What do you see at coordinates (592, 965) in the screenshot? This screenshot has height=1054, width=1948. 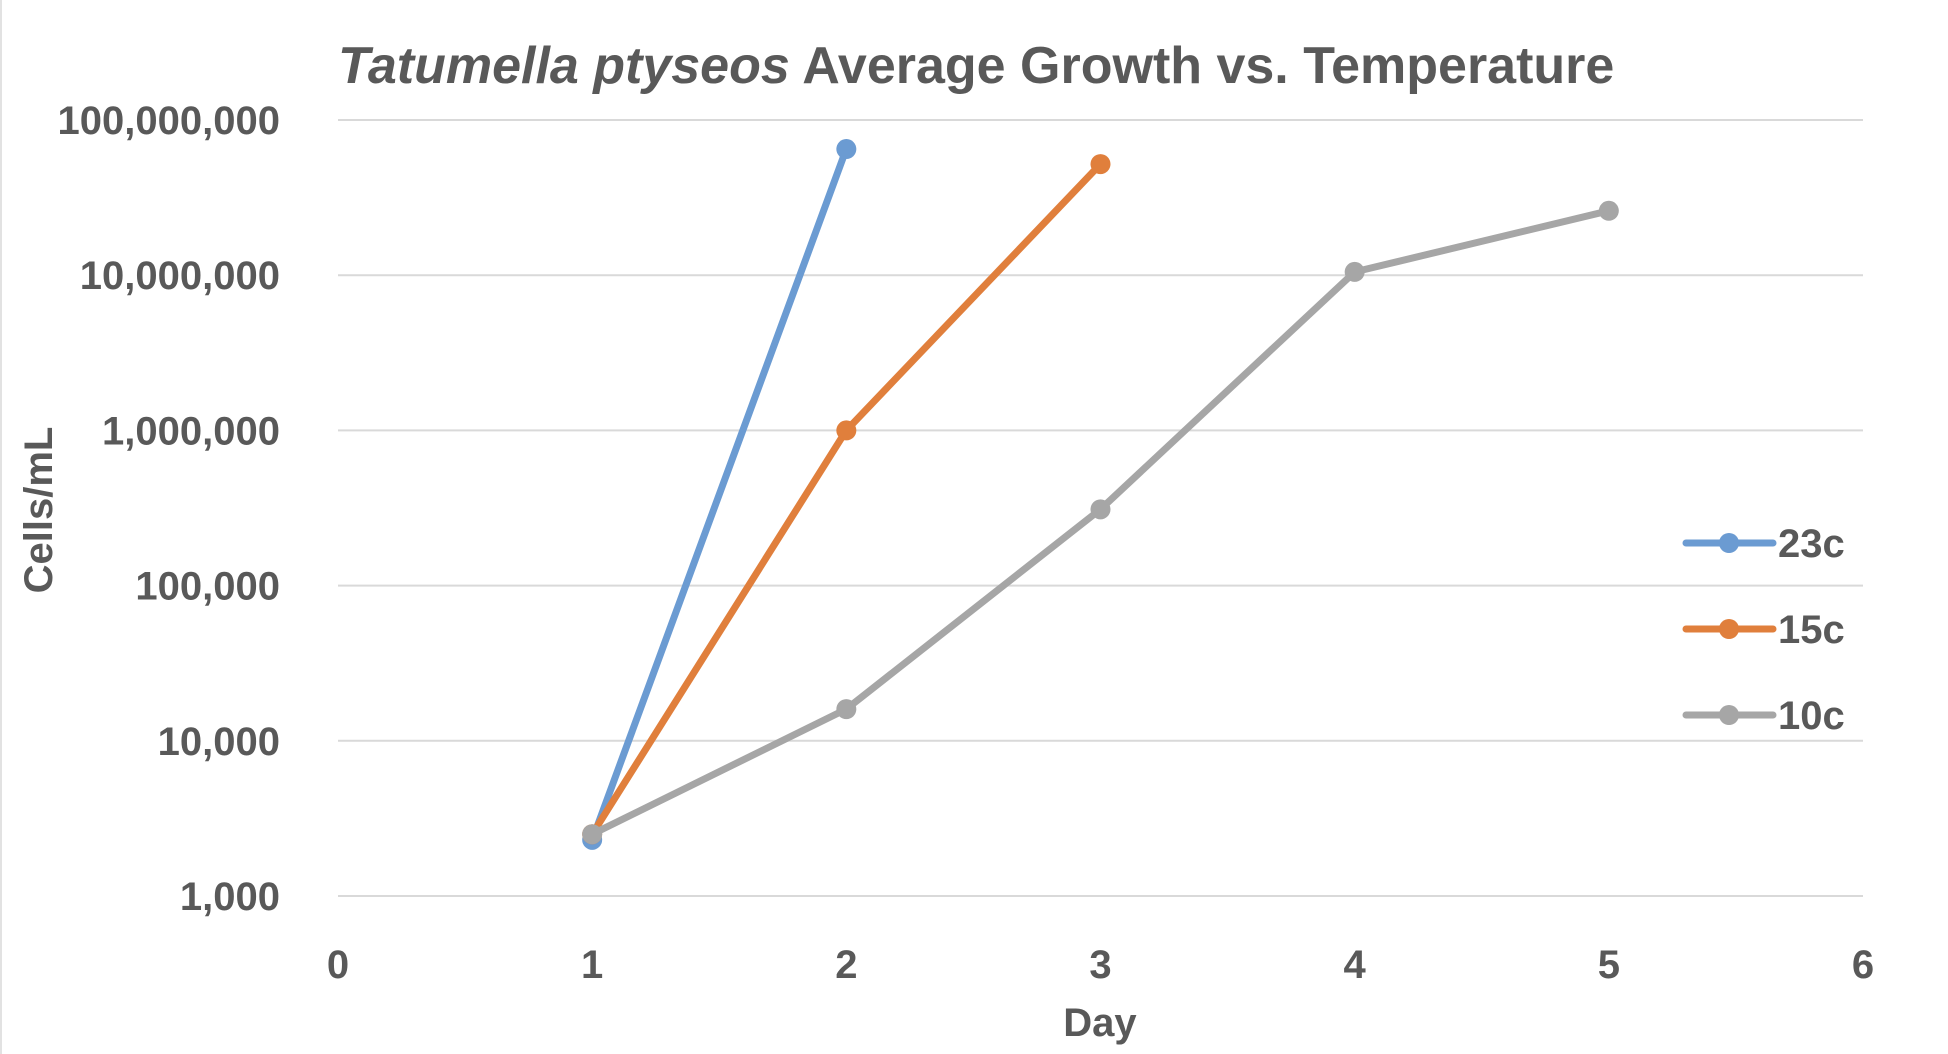 I see `x-tick-label: 1` at bounding box center [592, 965].